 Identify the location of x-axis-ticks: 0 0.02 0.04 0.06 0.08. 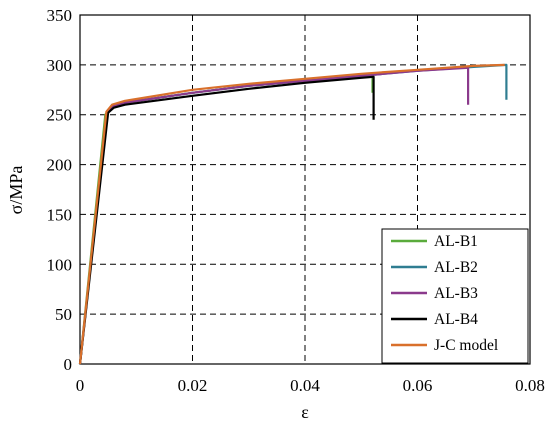
(310, 385).